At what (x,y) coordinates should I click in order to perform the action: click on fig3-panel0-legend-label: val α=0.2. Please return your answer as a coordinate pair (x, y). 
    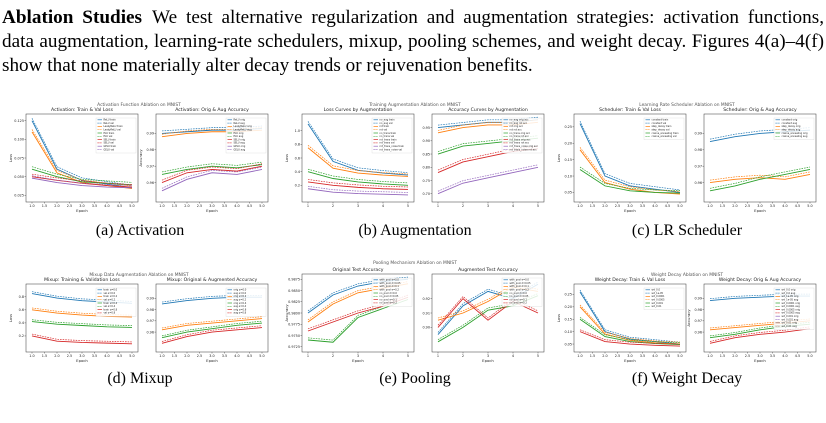
    Looking at the image, I should click on (110, 300).